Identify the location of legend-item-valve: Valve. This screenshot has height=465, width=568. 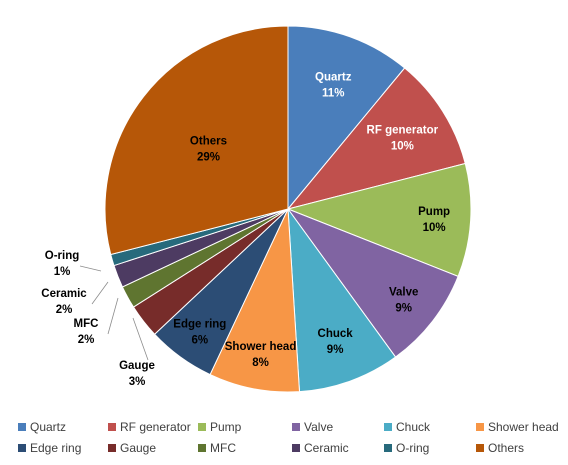
(312, 427).